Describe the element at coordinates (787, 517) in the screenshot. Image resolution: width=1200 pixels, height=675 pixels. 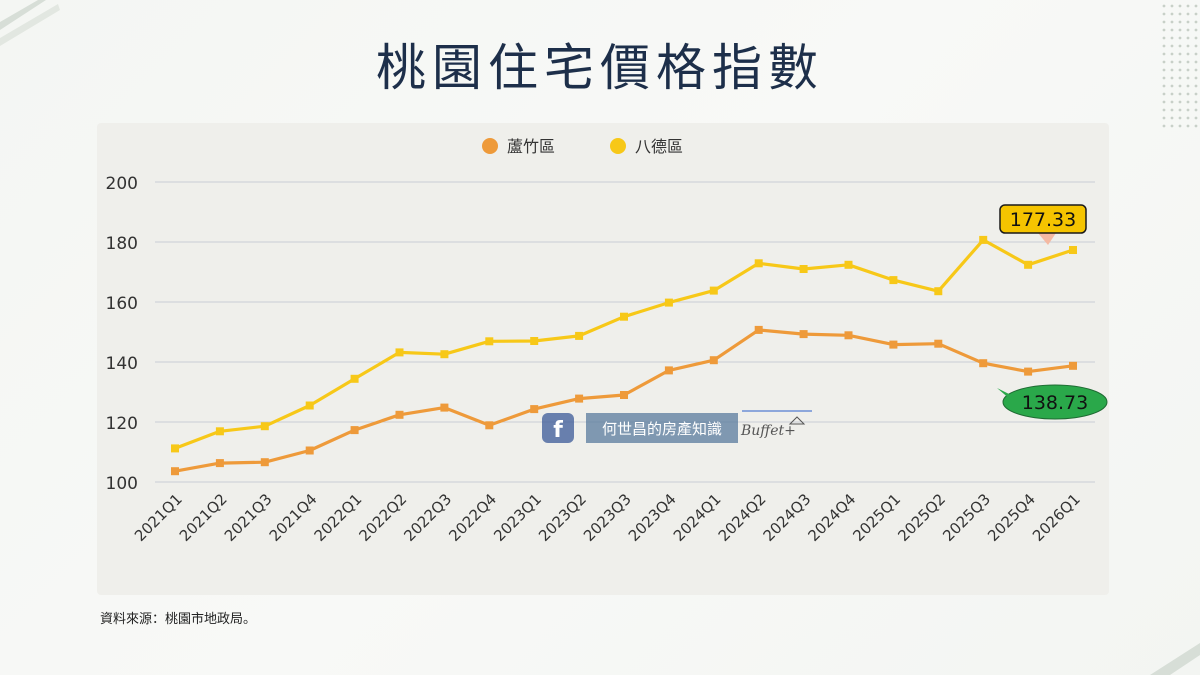
I see `x-tick-label: 2024Q3` at that location.